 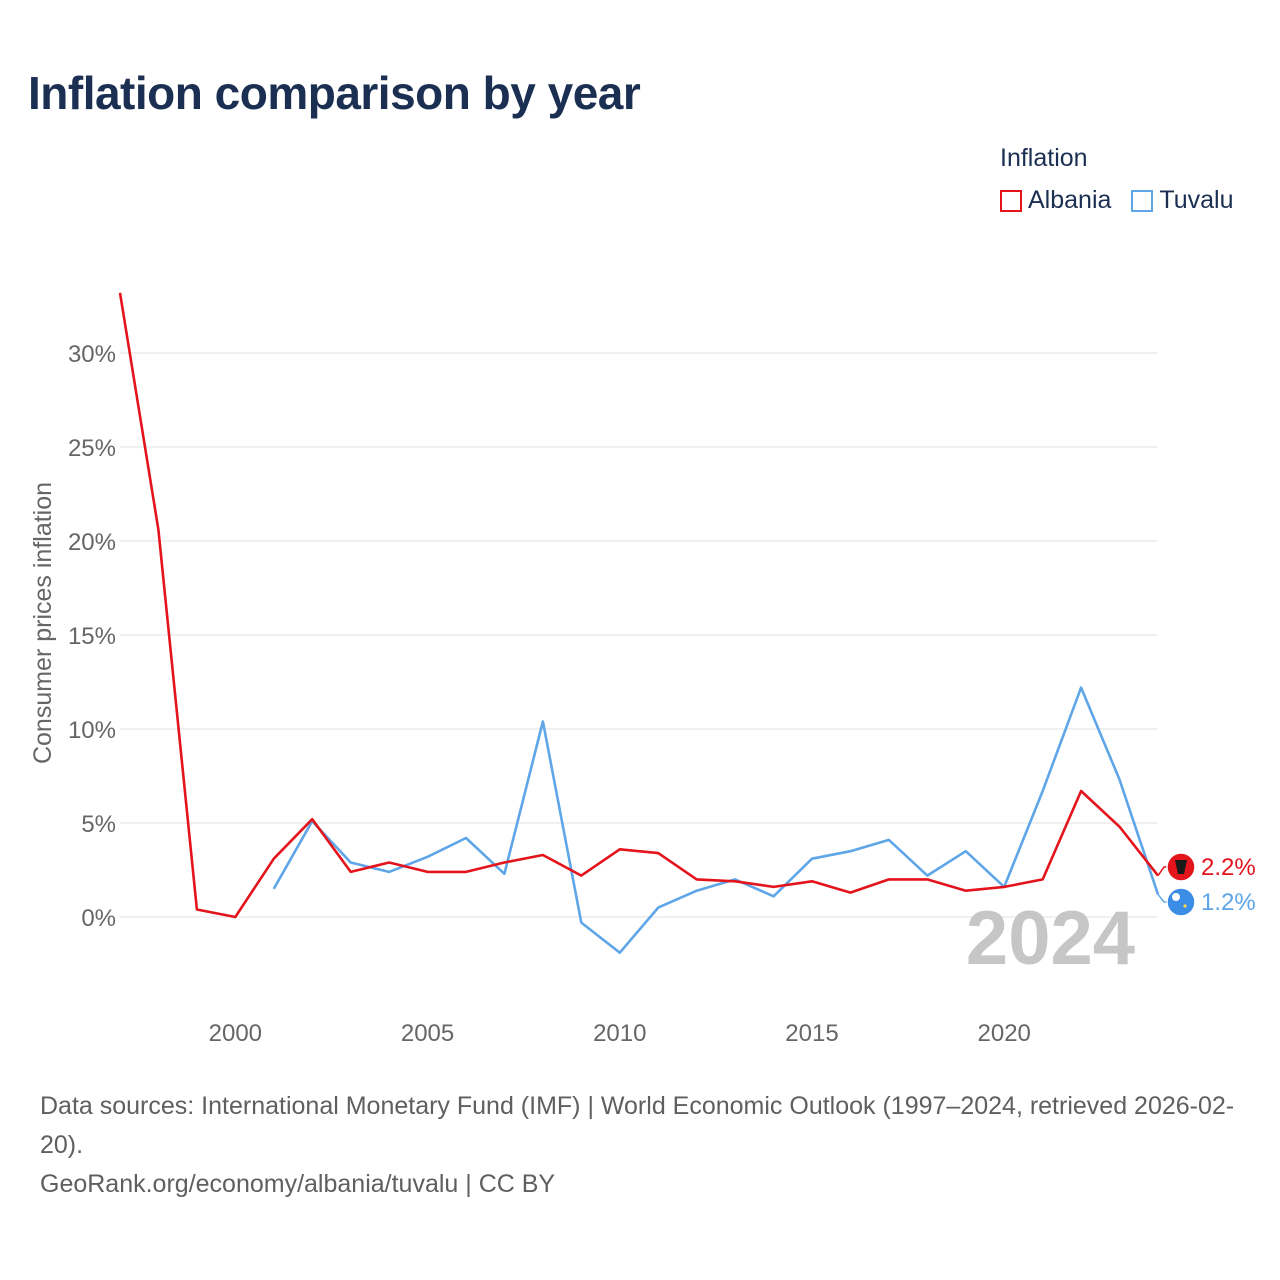 I want to click on y-tick-label-20: 20%, so click(x=92, y=542).